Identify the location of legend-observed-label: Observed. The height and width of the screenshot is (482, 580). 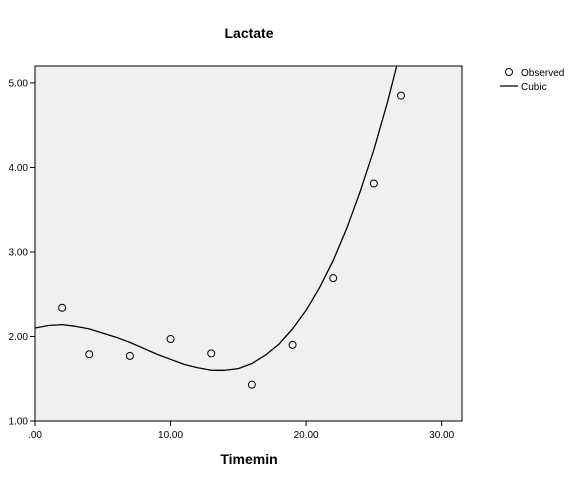
(542, 73).